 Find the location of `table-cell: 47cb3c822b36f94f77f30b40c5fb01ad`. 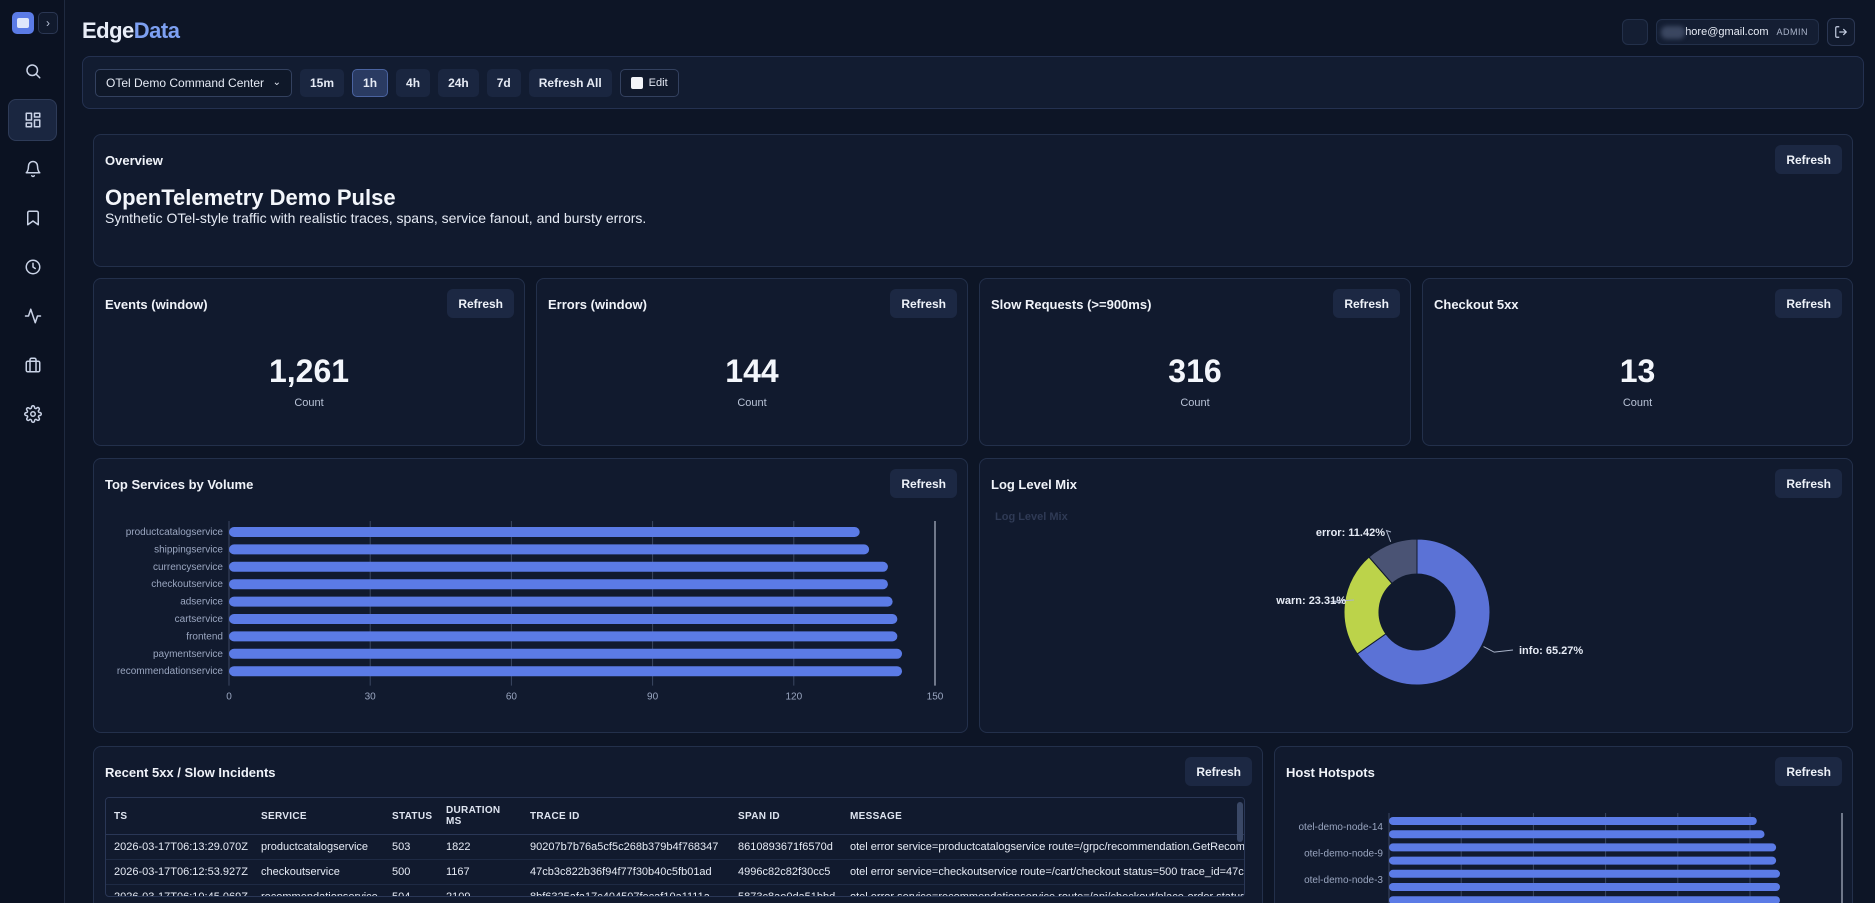

table-cell: 47cb3c822b36f94f77f30b40c5fb01ad is located at coordinates (626, 872).